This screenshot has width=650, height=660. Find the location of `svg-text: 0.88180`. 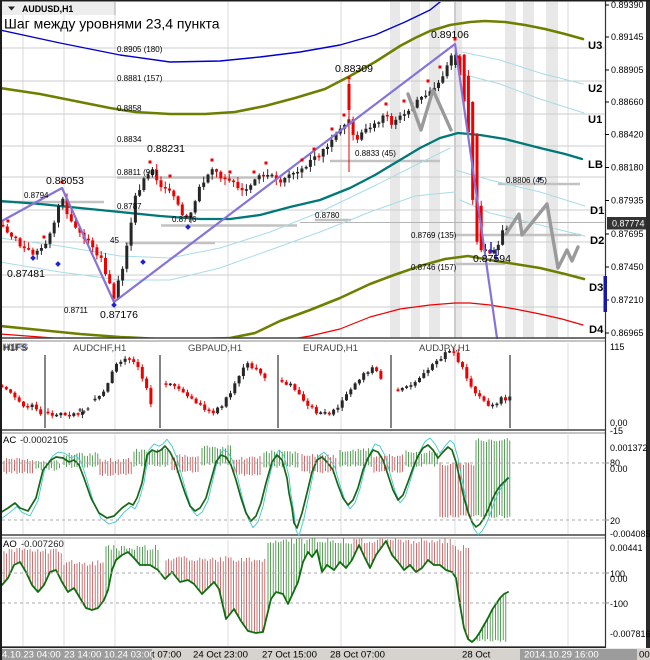

svg-text: 0.88180 is located at coordinates (627, 168).